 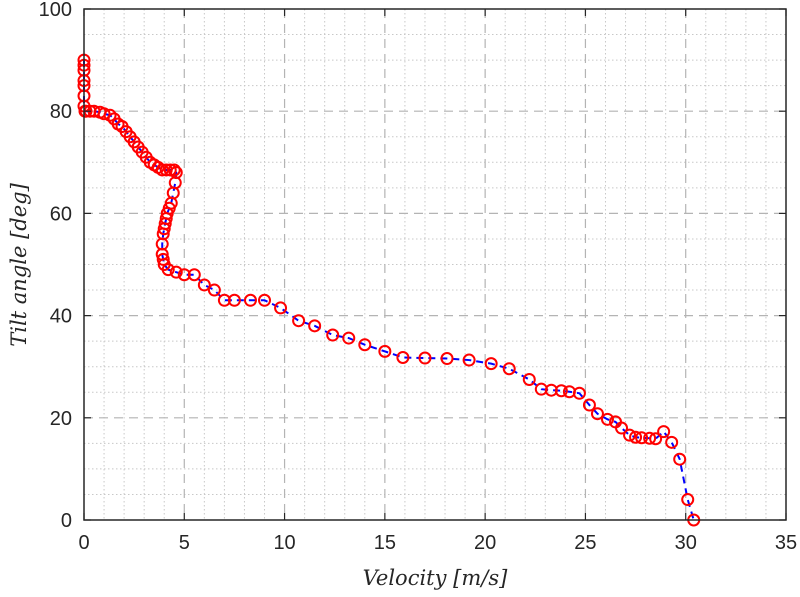 I want to click on y-tick-label: 0, so click(x=66, y=521).